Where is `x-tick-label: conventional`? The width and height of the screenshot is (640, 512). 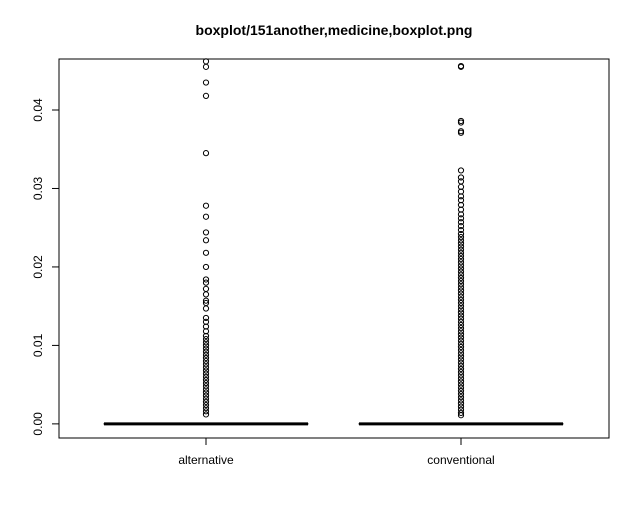
x-tick-label: conventional is located at coordinates (460, 460).